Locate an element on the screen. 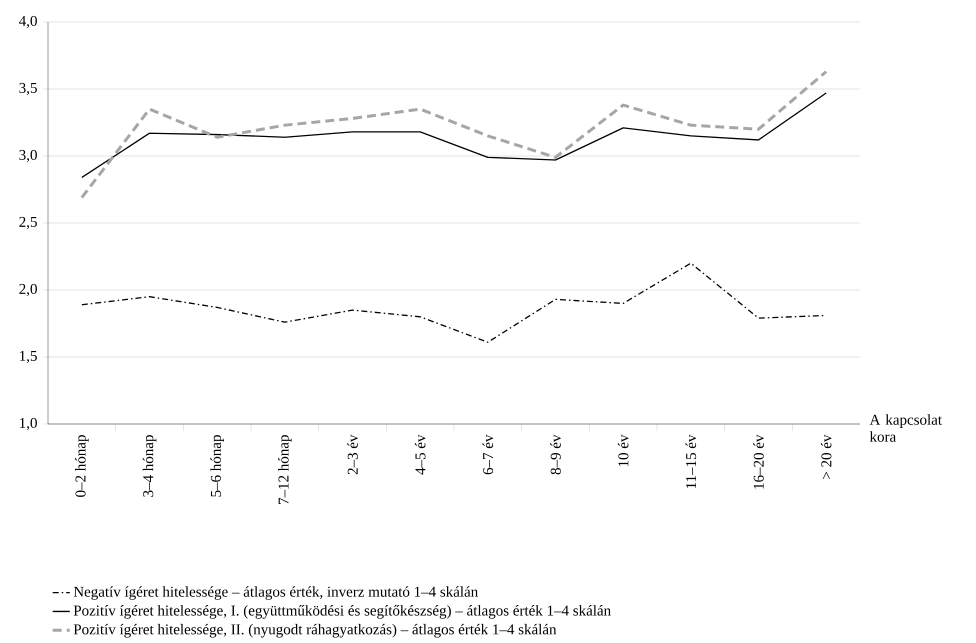 Image resolution: width=976 pixels, height=643 pixels. y-tick-label: 1,5 is located at coordinates (28, 357).